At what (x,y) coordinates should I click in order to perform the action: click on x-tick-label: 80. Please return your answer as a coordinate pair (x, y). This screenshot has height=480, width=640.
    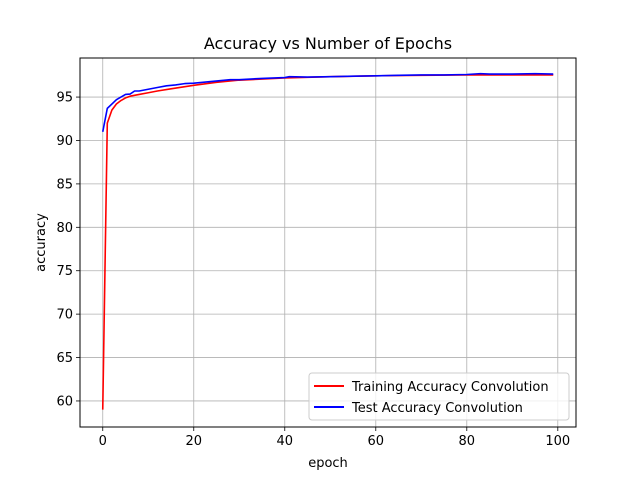
    Looking at the image, I should click on (467, 441).